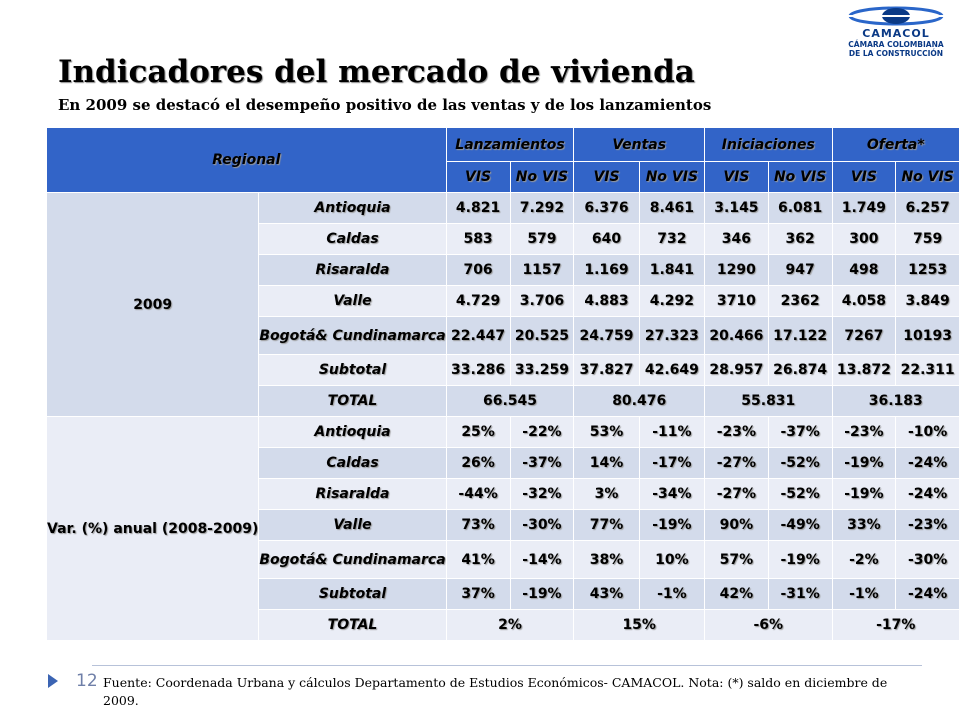 The width and height of the screenshot is (960, 720). What do you see at coordinates (152, 304) in the screenshot?
I see `section-label-2009: 2009` at bounding box center [152, 304].